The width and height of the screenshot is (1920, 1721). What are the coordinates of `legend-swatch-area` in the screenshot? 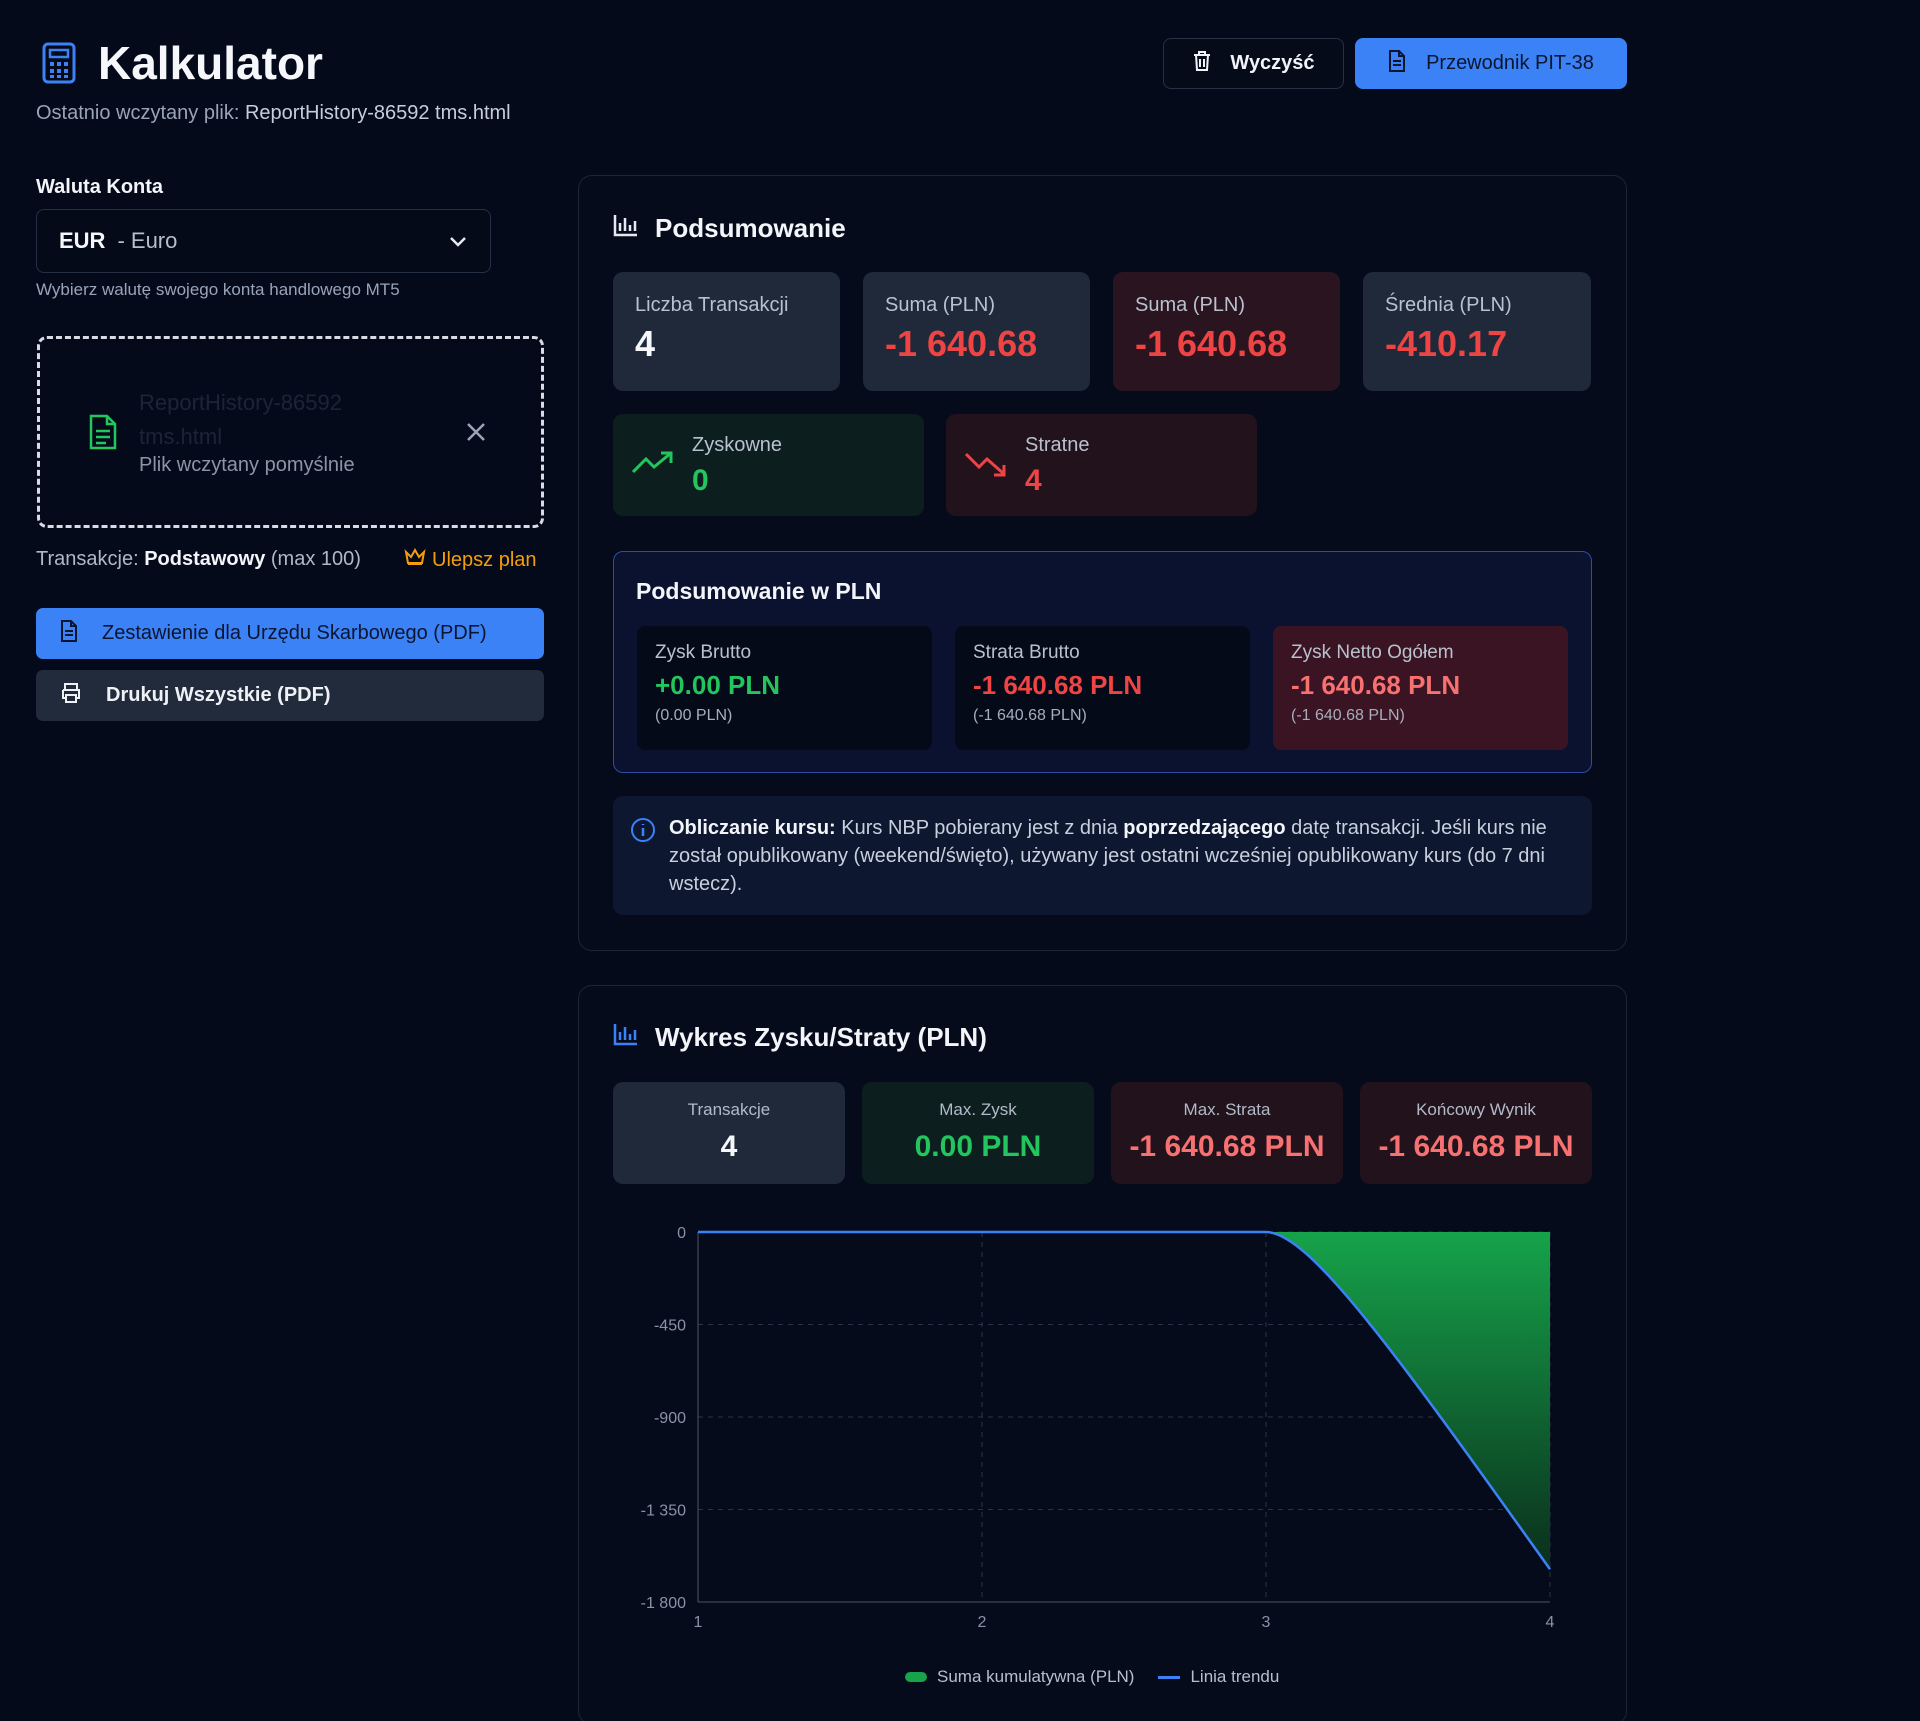 It's located at (916, 1677).